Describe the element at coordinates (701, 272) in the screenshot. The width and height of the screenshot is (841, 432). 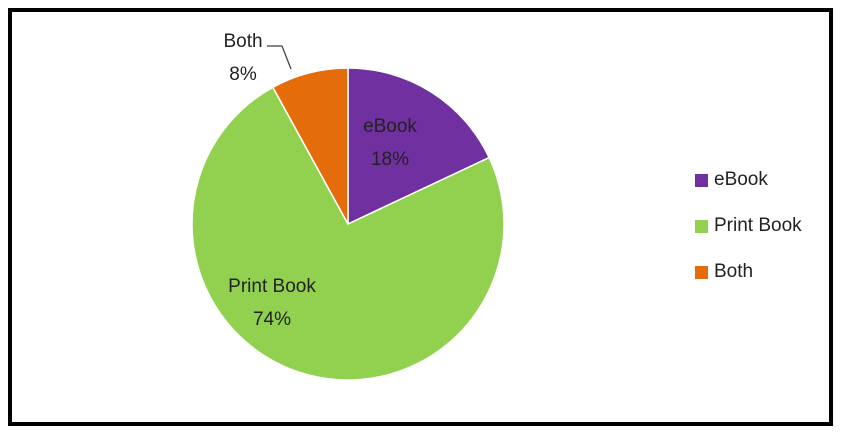
I see `legend-swatch-both` at that location.